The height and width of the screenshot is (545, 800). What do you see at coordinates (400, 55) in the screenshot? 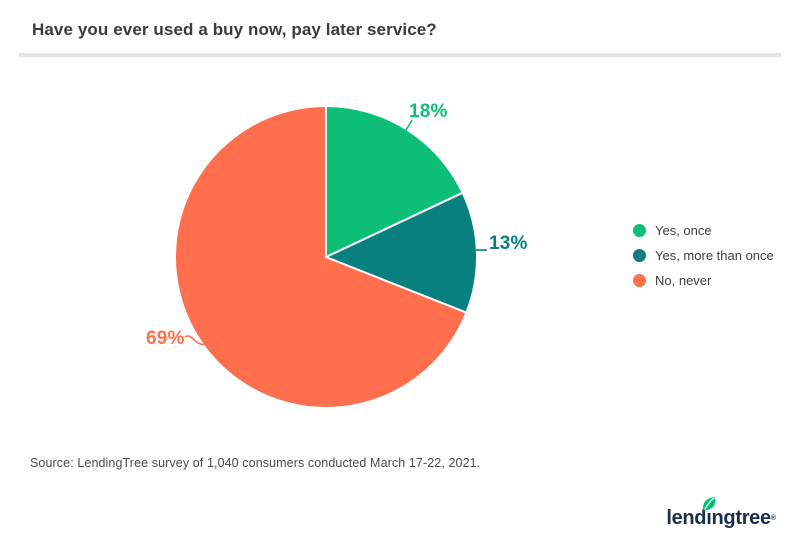
I see `title-divider` at bounding box center [400, 55].